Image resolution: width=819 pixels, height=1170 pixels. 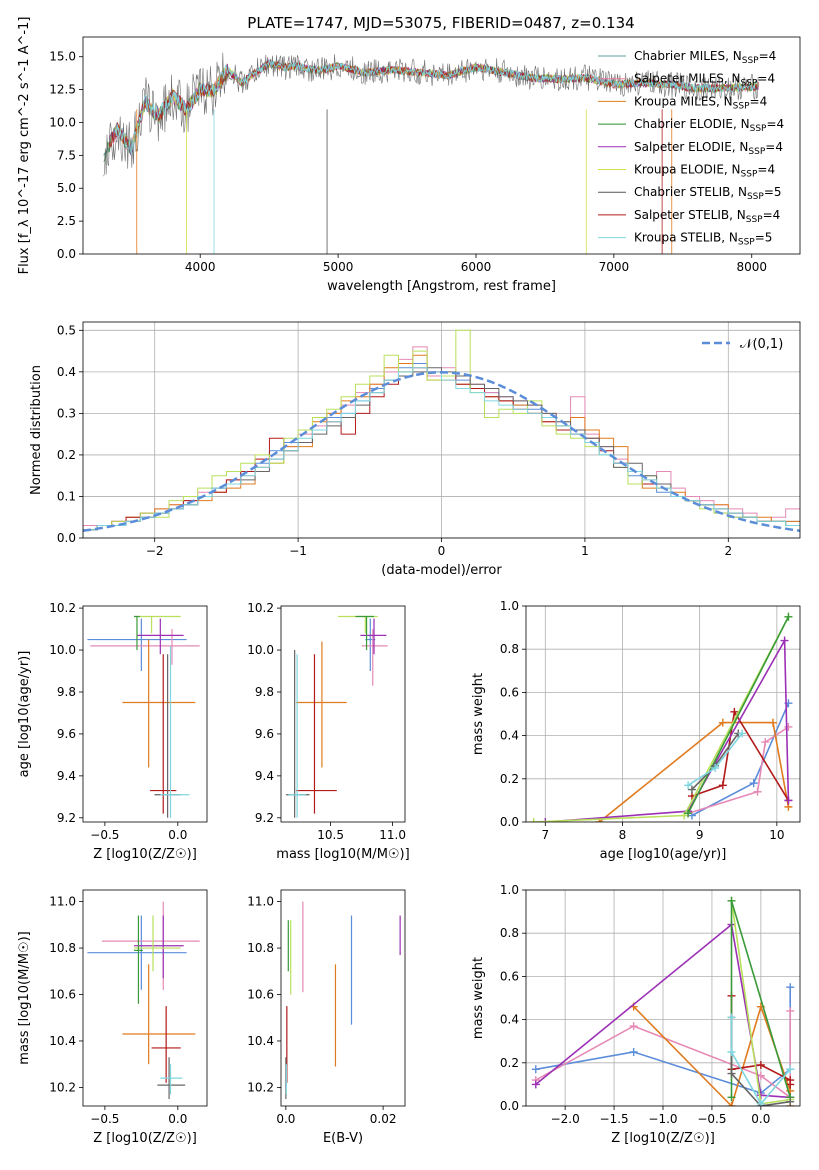 I want to click on y-tick-label: 7.5, so click(x=66, y=155).